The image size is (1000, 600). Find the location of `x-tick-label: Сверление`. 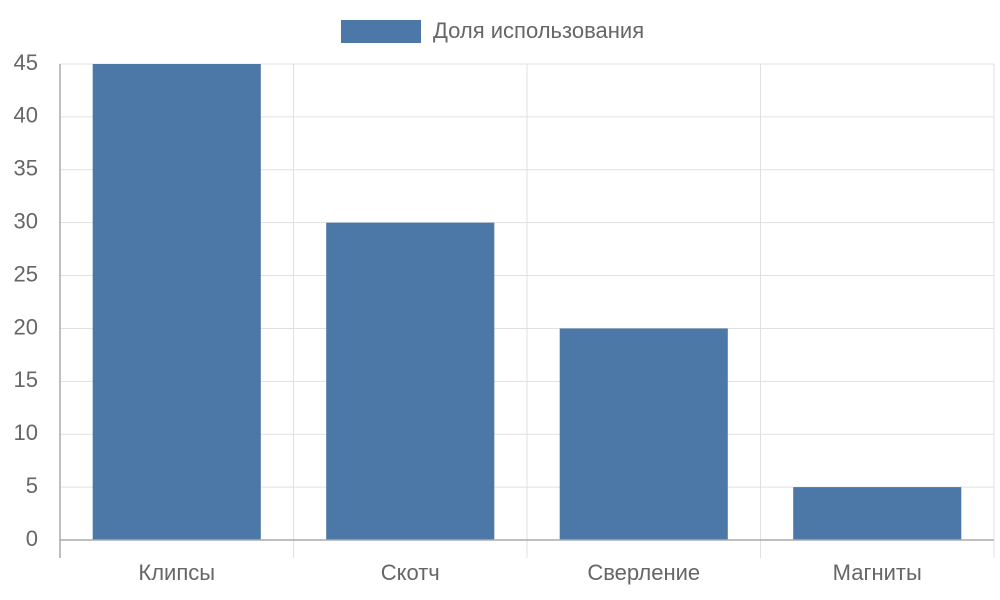

x-tick-label: Сверление is located at coordinates (643, 572).